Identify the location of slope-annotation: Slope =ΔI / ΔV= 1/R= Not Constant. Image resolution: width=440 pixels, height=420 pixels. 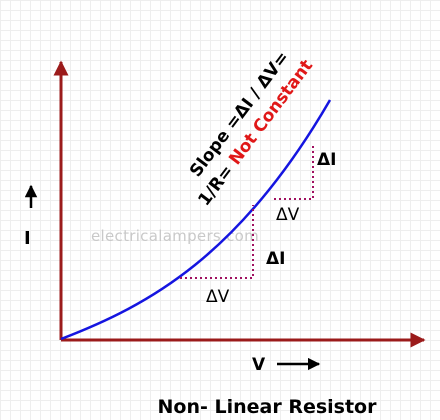
(251, 129).